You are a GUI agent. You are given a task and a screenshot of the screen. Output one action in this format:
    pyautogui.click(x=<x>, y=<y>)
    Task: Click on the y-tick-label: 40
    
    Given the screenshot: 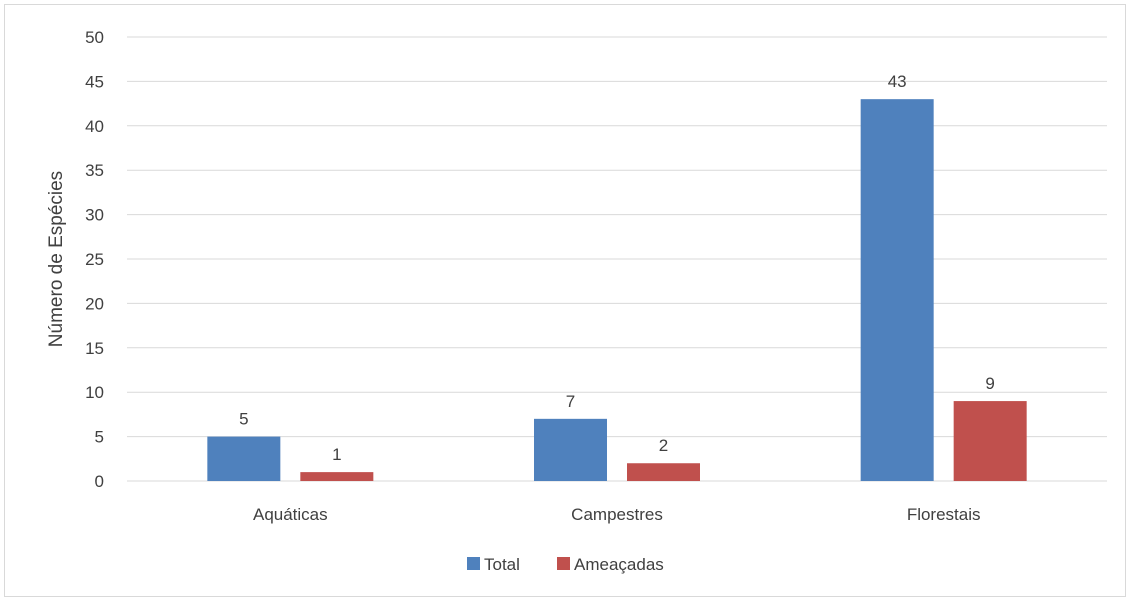 What is the action you would take?
    pyautogui.click(x=94, y=126)
    